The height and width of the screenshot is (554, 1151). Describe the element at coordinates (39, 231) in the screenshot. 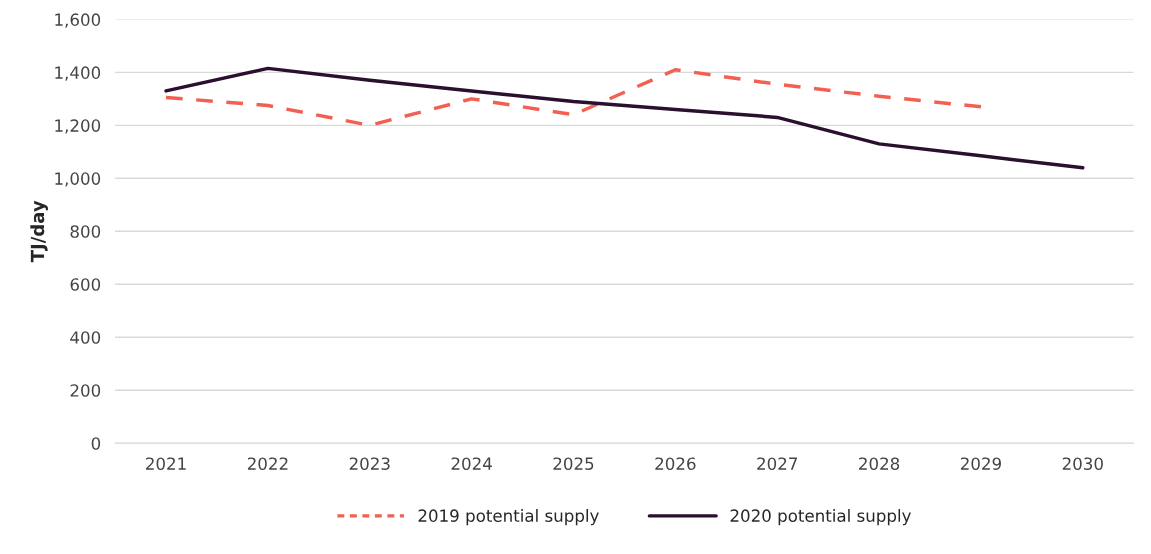

I see `y-axis-title: TJ/day` at that location.